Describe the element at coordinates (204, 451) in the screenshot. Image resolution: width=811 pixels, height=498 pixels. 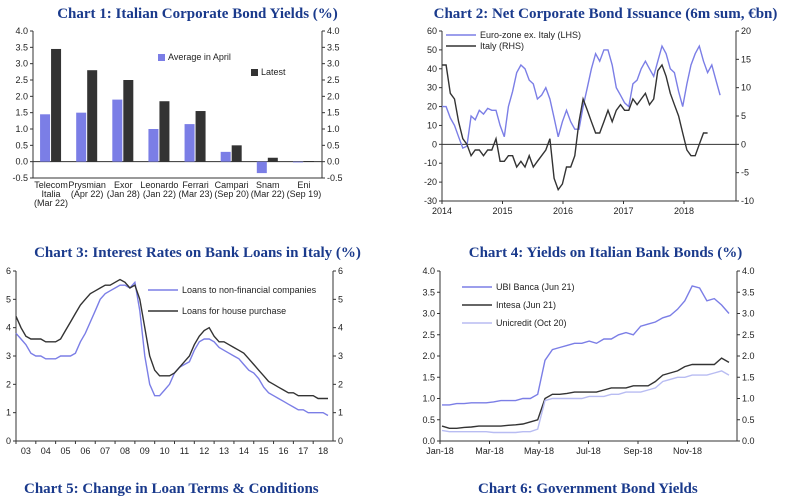
I see `c3-xtick-label: 12` at that location.